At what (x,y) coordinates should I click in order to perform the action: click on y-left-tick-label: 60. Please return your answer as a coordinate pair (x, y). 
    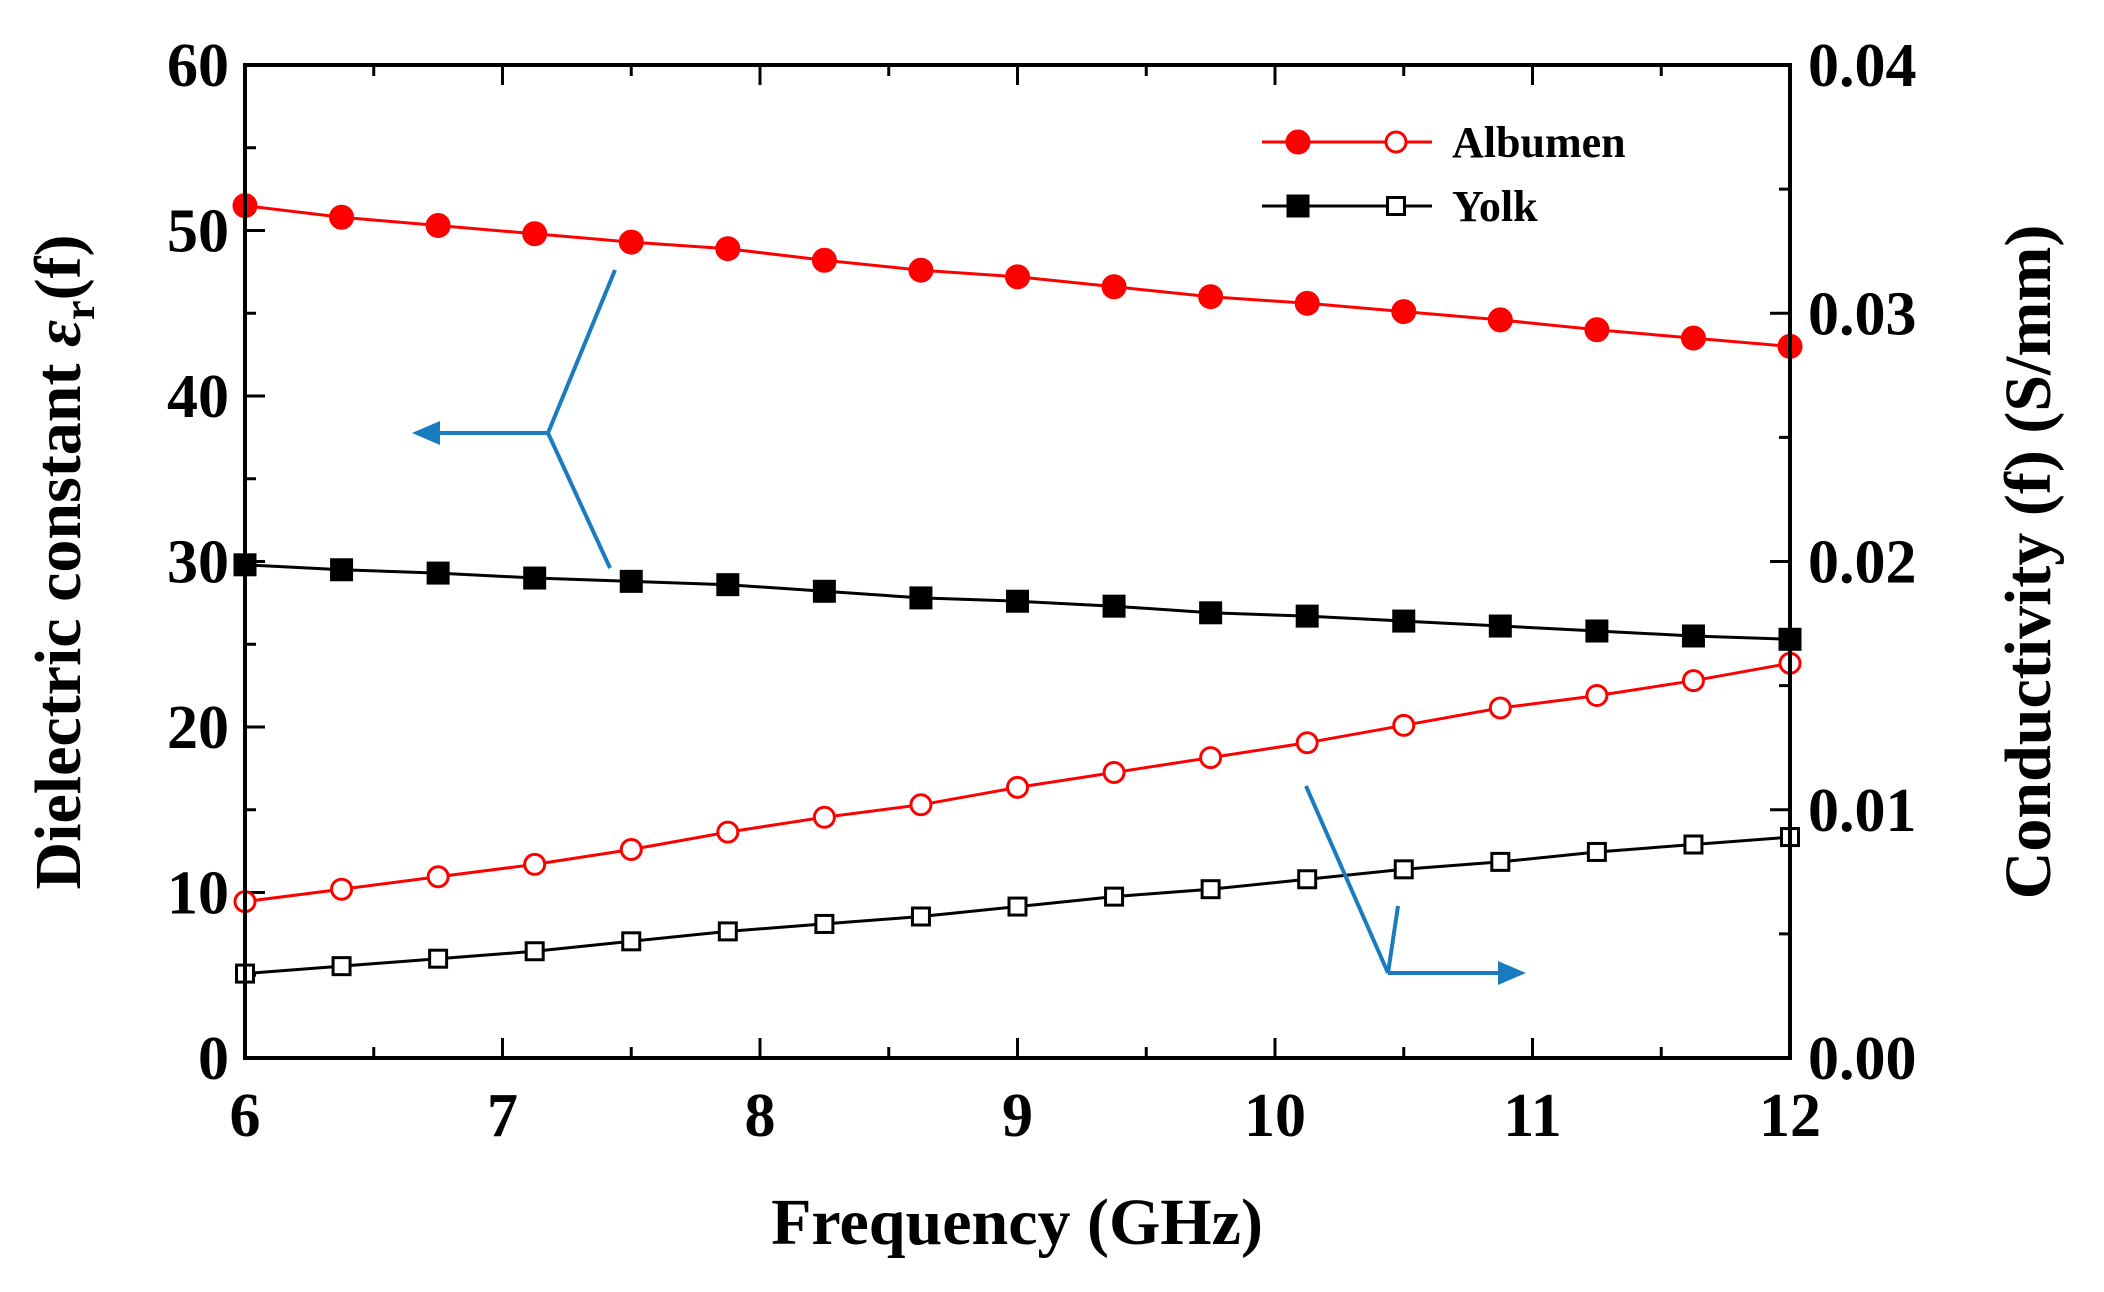
    Looking at the image, I should click on (198, 66).